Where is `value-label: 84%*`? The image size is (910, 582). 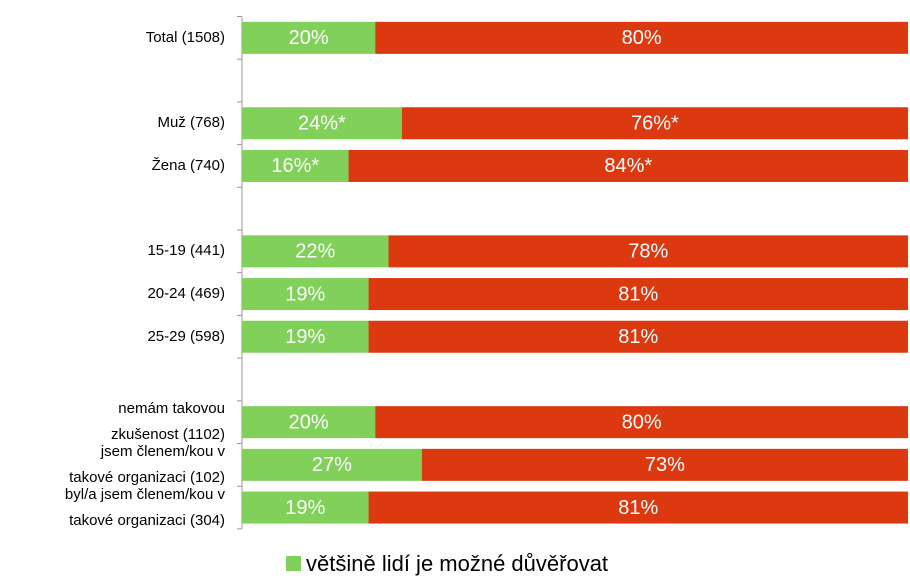
value-label: 84%* is located at coordinates (628, 166).